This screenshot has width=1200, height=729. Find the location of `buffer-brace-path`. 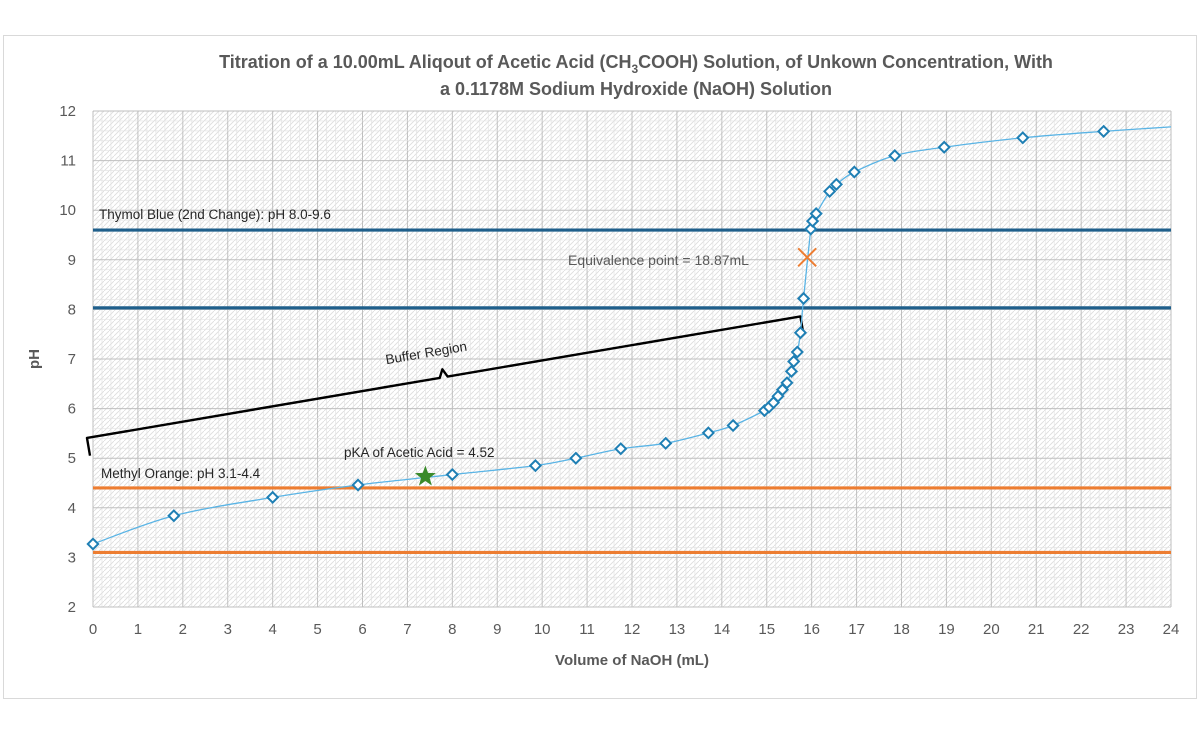

buffer-brace-path is located at coordinates (445, 385).